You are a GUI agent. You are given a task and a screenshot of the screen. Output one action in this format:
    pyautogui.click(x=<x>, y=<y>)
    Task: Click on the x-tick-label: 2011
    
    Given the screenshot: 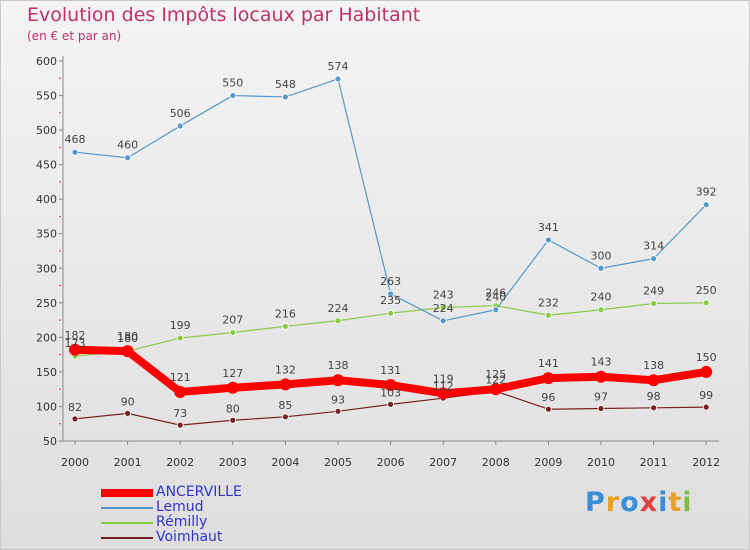 What is the action you would take?
    pyautogui.click(x=654, y=462)
    